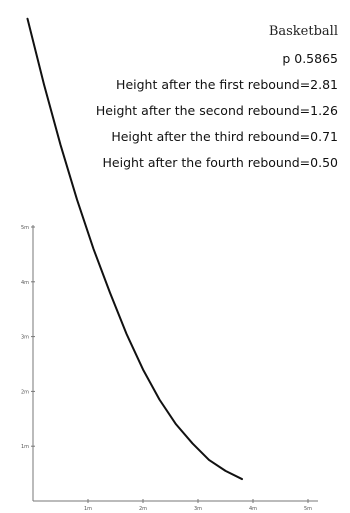 The height and width of the screenshot is (513, 350). I want to click on first-rebound-label: Height after the first rebound=2.81, so click(227, 84).